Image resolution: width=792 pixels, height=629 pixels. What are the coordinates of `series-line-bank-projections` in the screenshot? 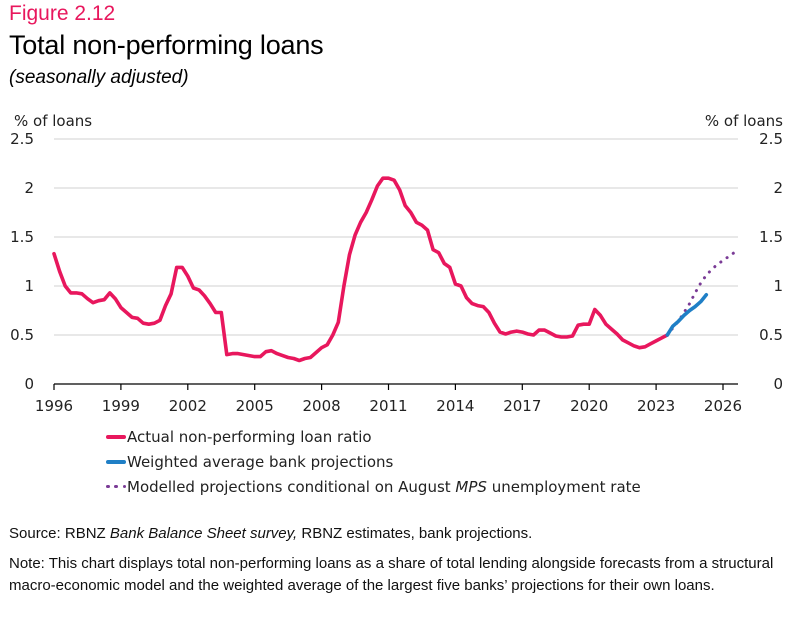 It's located at (687, 314).